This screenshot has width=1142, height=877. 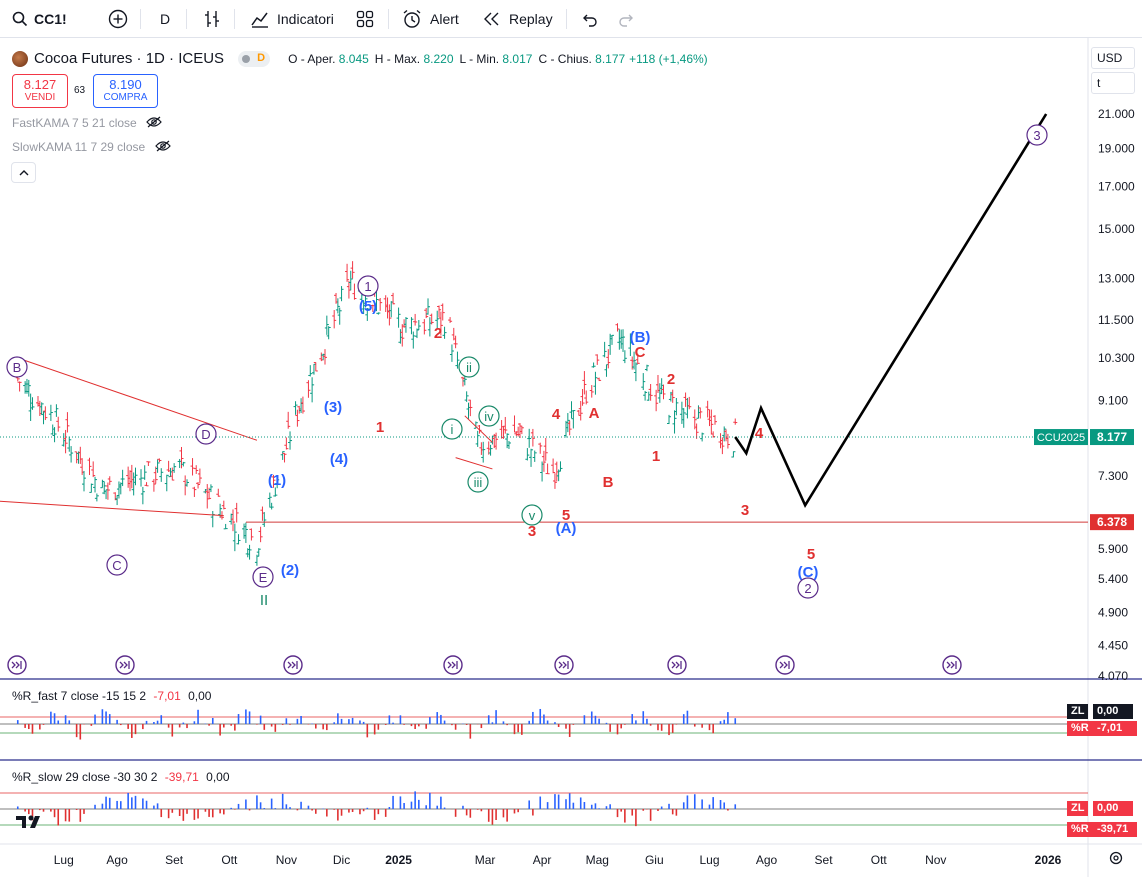 I want to click on sell-button: 8.127 VENDI, so click(x=40, y=91).